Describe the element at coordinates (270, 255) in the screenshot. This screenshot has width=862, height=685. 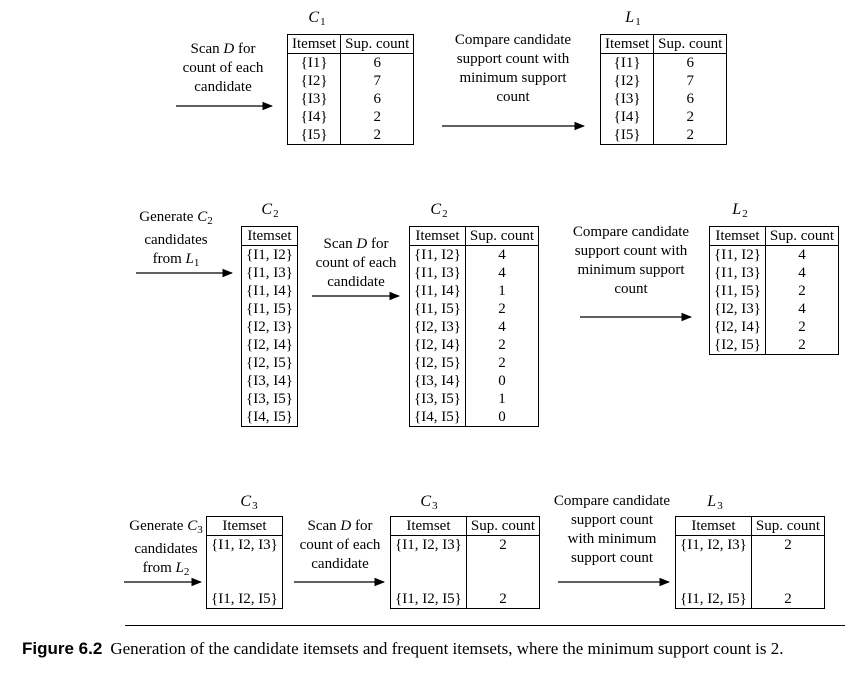
I see `table-row: {I1, I2}` at that location.